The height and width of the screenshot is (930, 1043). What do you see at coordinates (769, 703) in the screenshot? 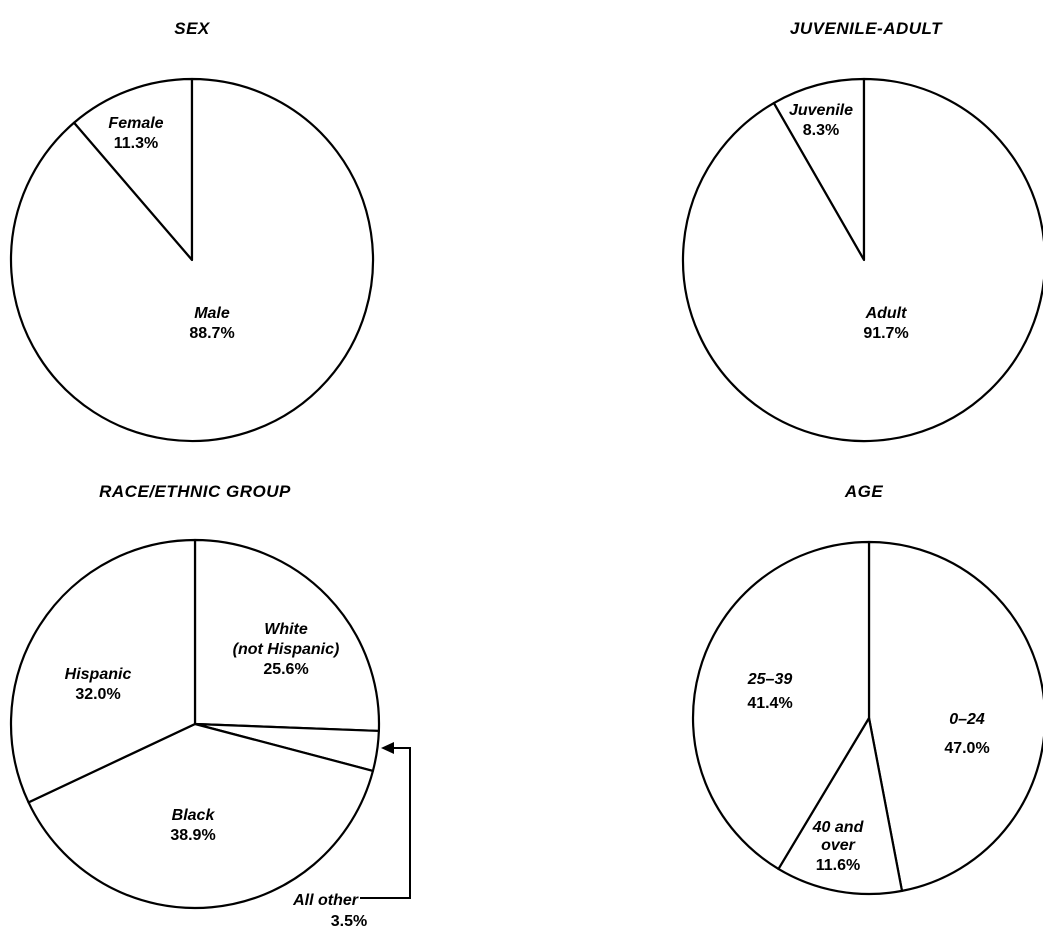
I see `slice-label-25-39-value: 41.4%` at bounding box center [769, 703].